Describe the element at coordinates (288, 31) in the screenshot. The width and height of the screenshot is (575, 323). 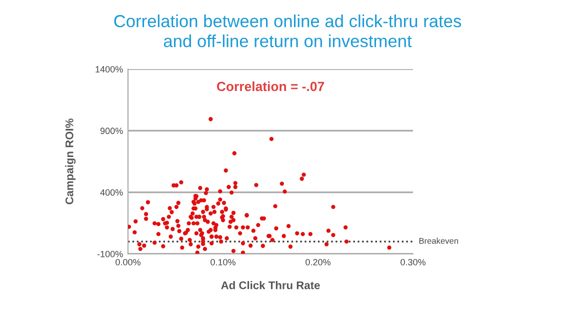
I see `chart-title: Correlation between online ad click-thru rates and off-line return on investment` at that location.